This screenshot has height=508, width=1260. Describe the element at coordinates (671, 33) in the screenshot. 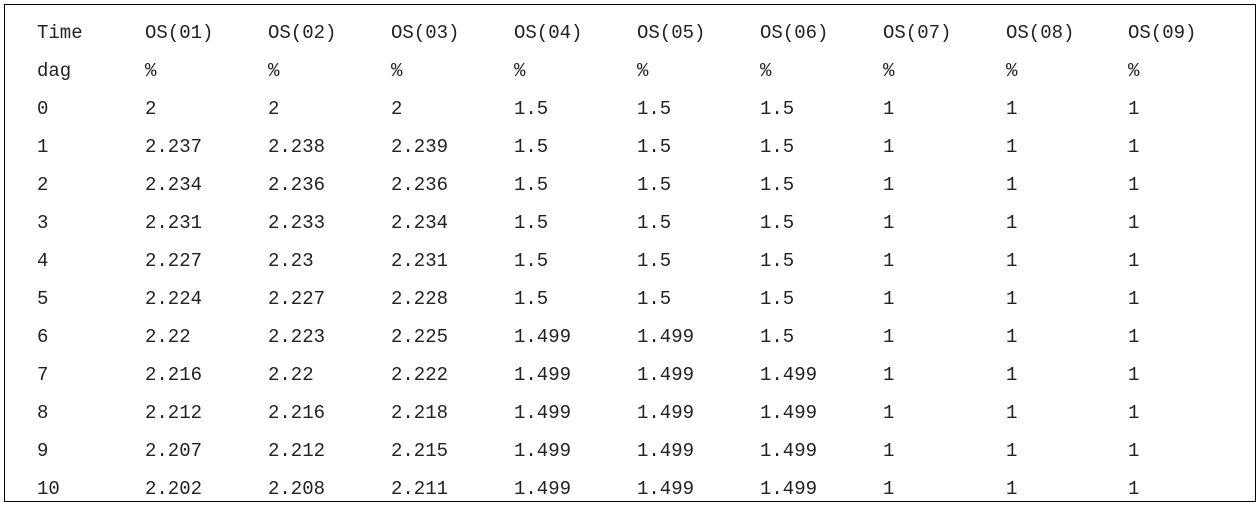

I see `header-cell: OS(05)` at that location.